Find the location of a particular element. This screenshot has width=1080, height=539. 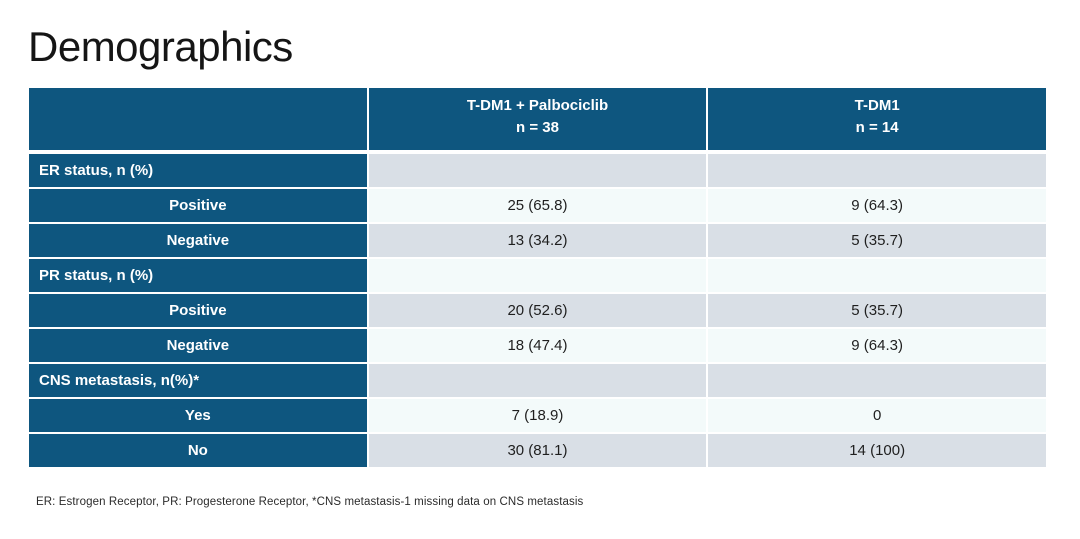

table-row: Positive 20 (52.6) 5 (35.7) is located at coordinates (537, 310).